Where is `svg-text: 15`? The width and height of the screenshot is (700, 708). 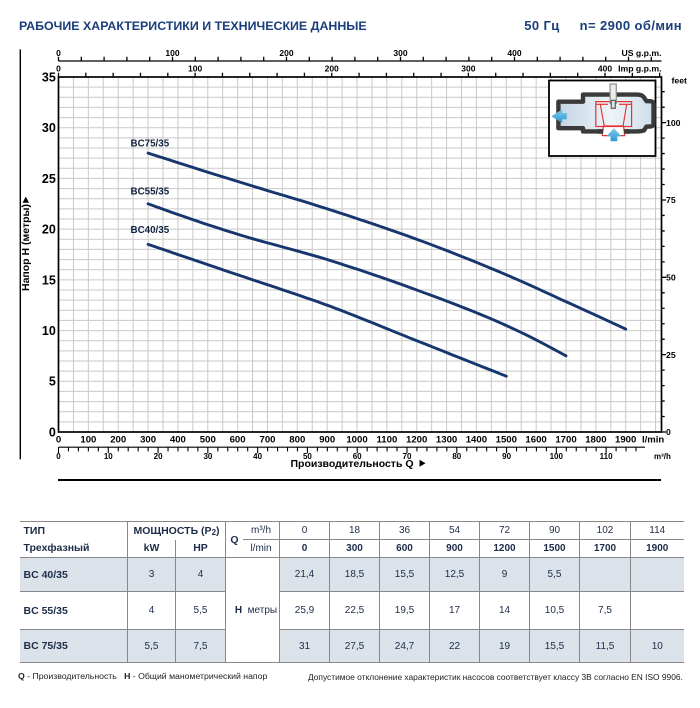
svg-text: 15 is located at coordinates (49, 280).